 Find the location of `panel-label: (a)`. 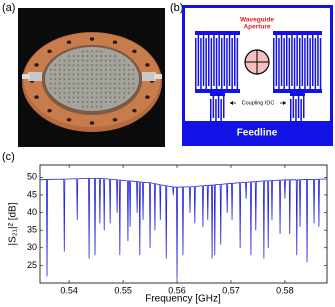

panel-label: (a) is located at coordinates (8, 8).